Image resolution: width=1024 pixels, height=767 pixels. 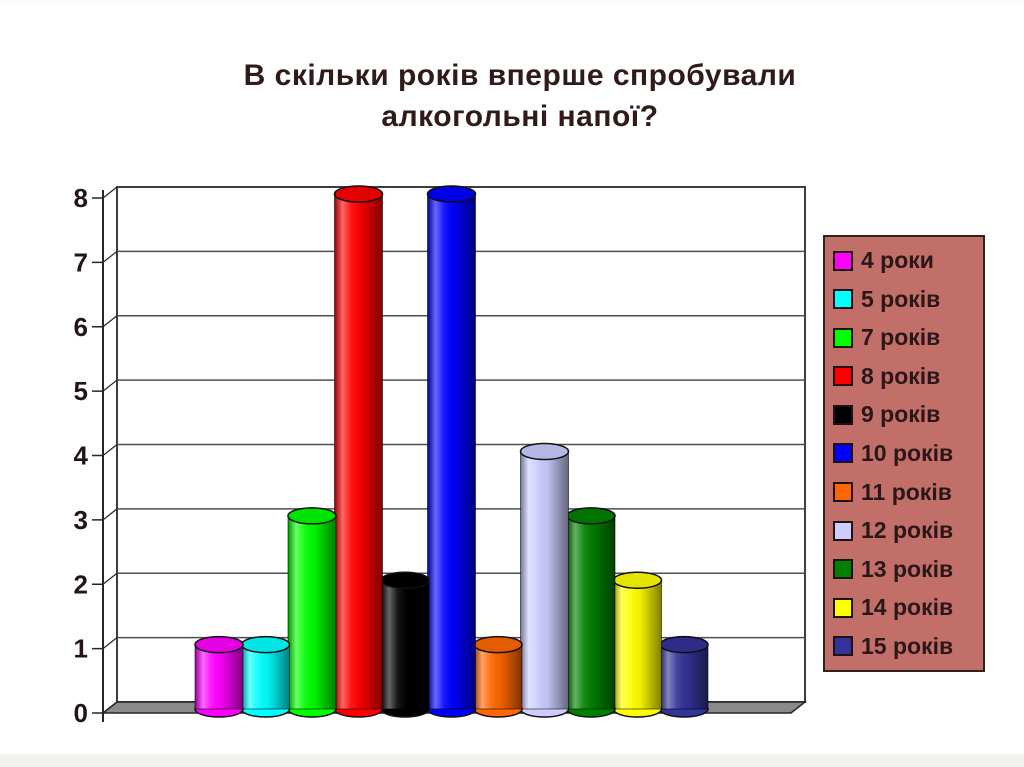 I want to click on y-tick-label: 6, so click(x=81, y=327).